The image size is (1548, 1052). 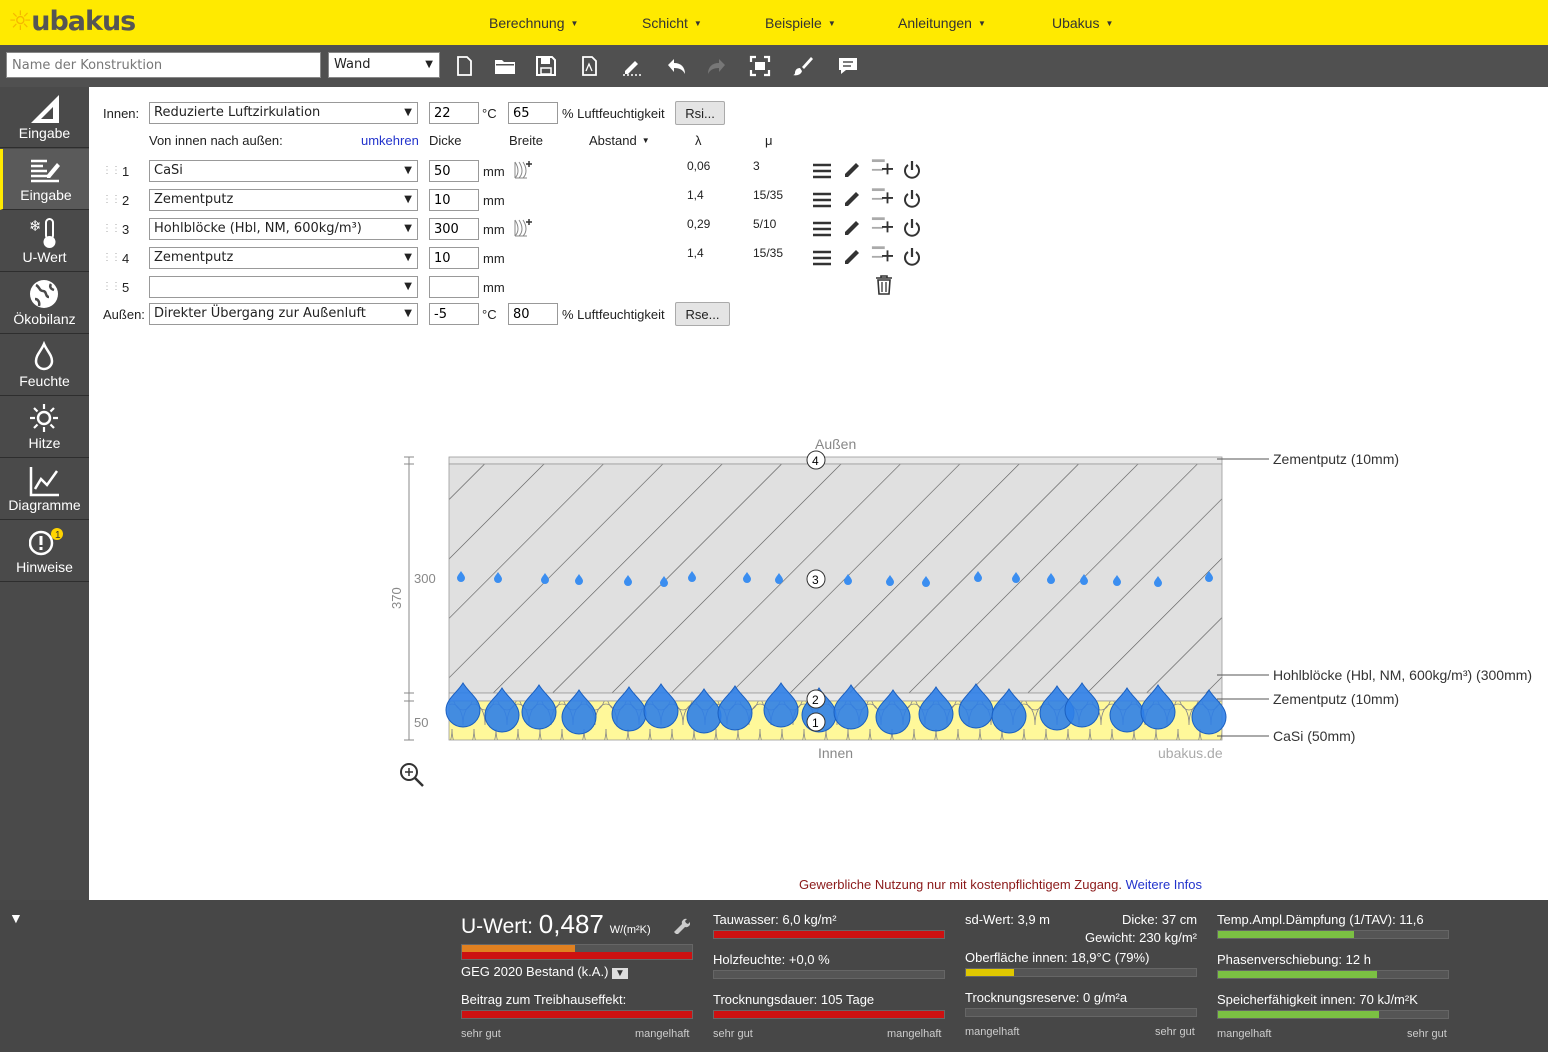 What do you see at coordinates (816, 722) in the screenshot?
I see `layer-marker-1: 1` at bounding box center [816, 722].